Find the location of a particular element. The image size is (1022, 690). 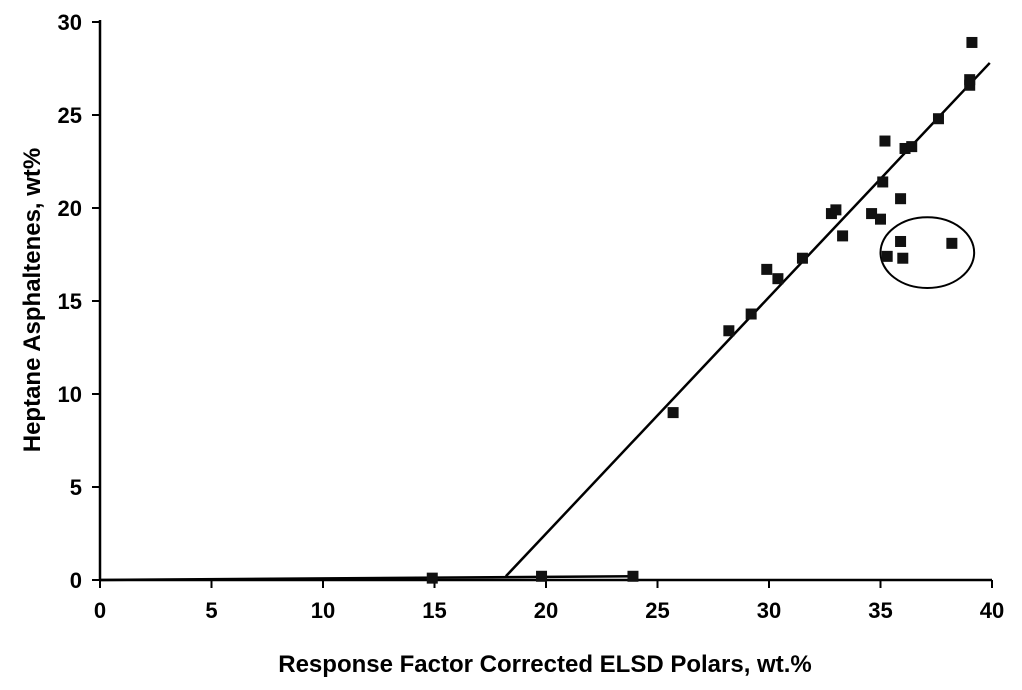

outlier-ellipse is located at coordinates (927, 252).